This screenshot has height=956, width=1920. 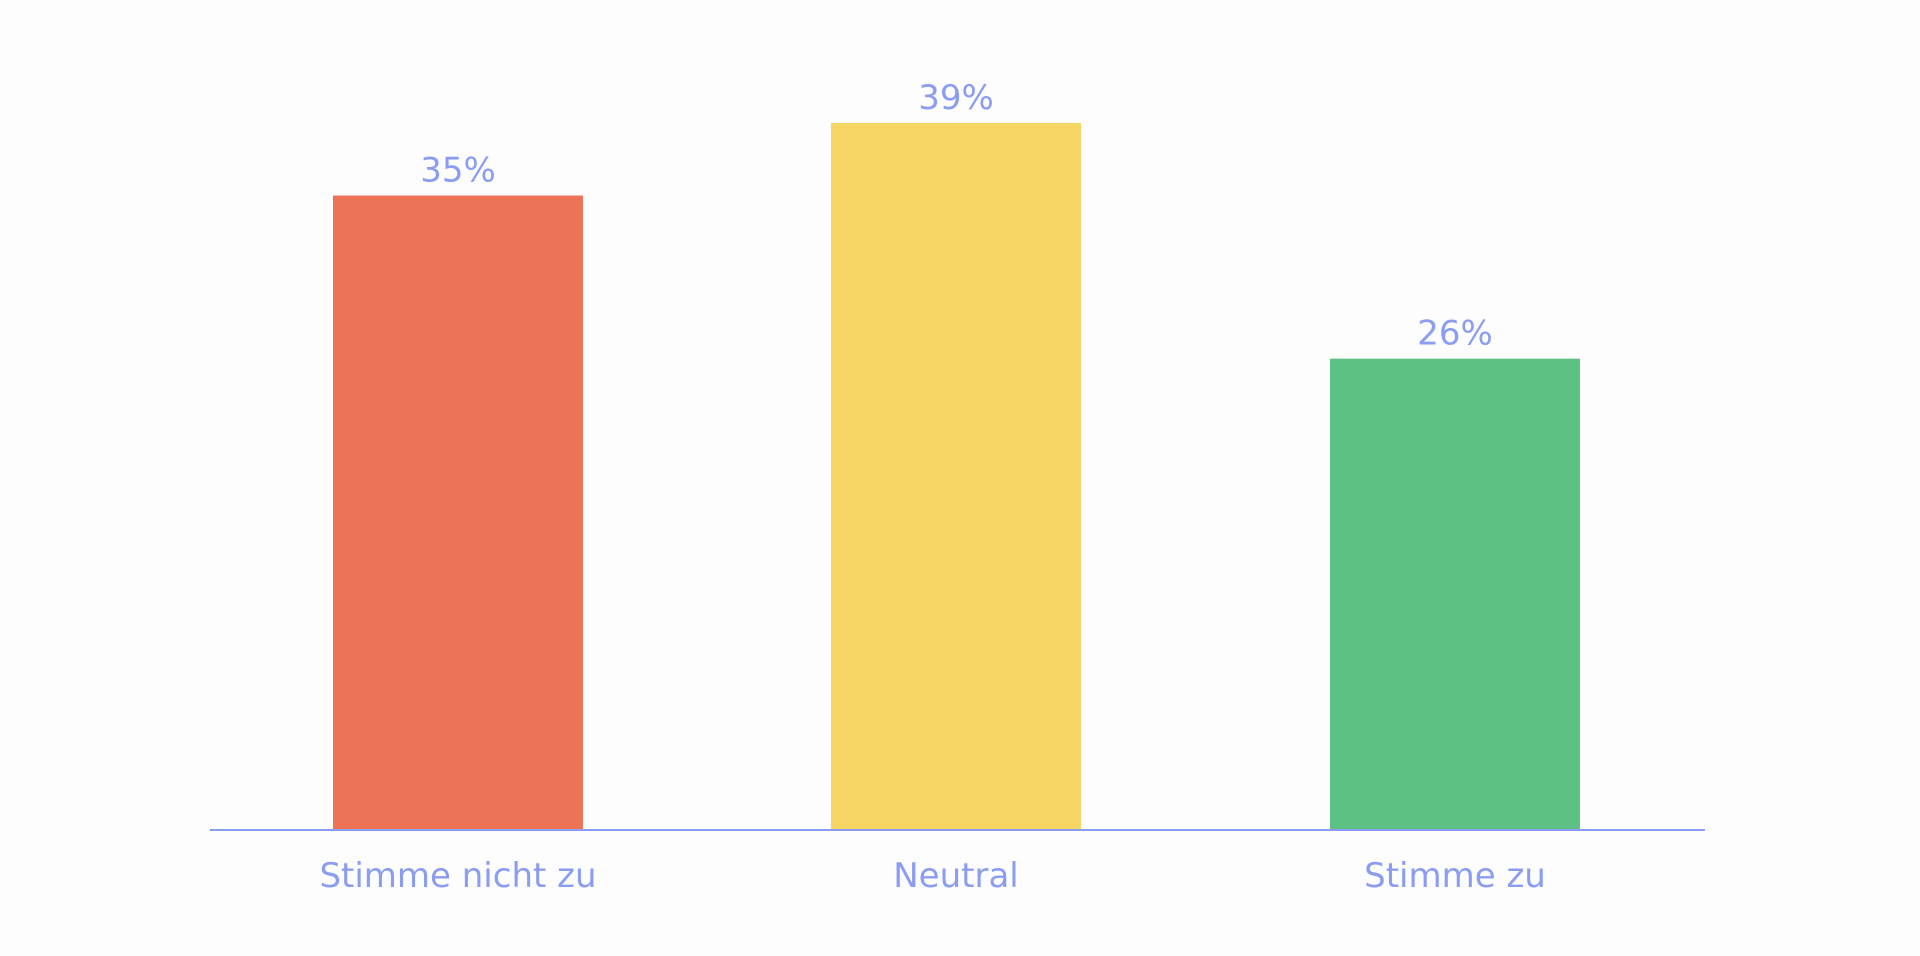 I want to click on bar-value-label-2: 26%, so click(x=1455, y=334).